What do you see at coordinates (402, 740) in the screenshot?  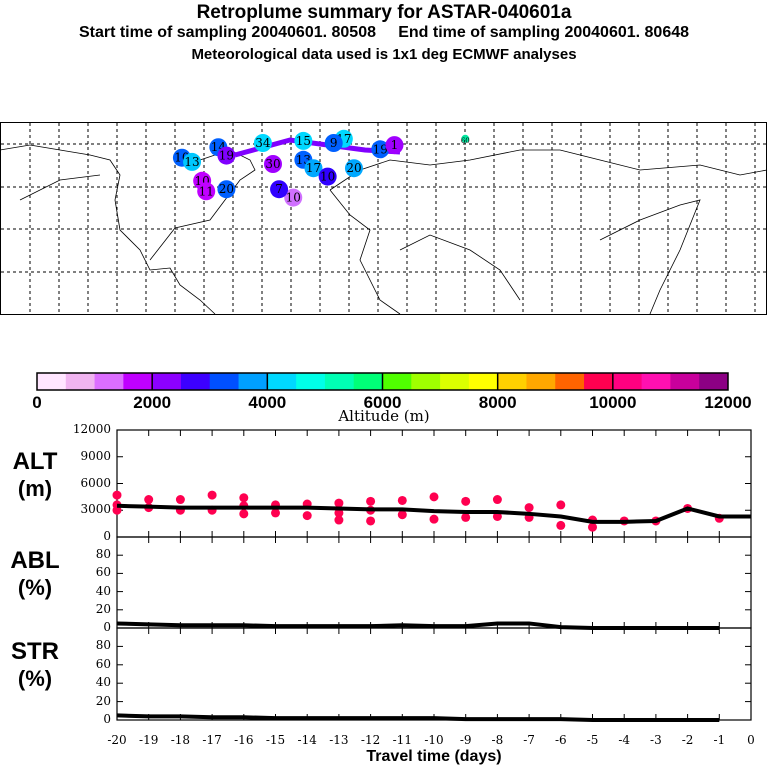 I see `x-tick-label: -11` at bounding box center [402, 740].